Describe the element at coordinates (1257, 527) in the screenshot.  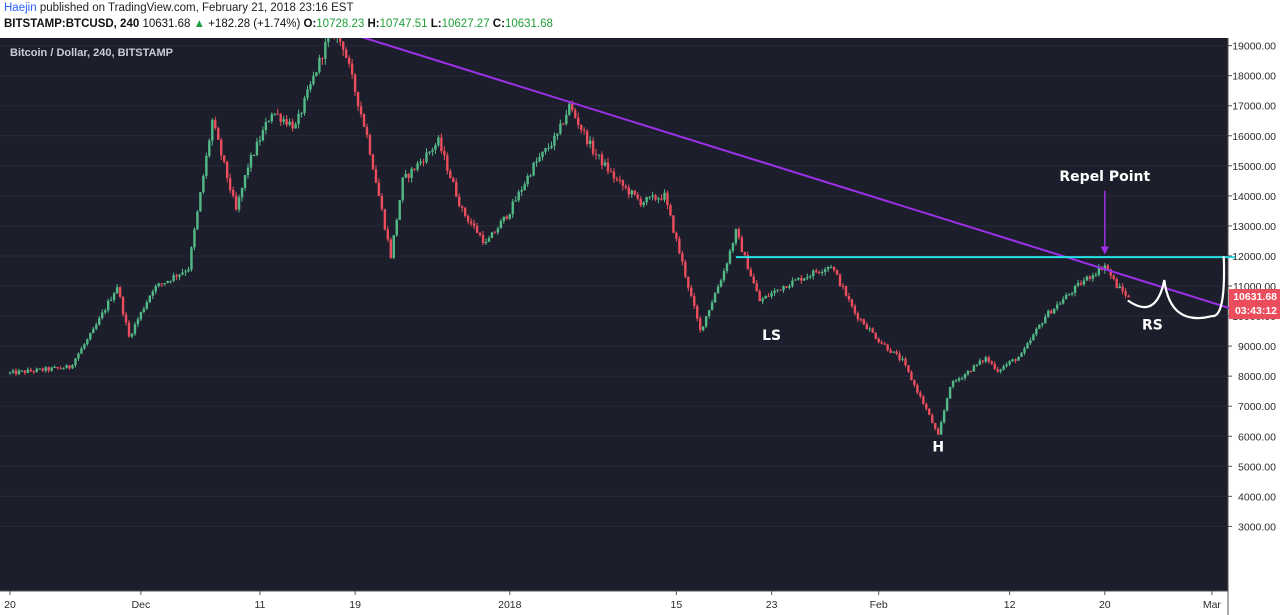
I see `y-tick-label: 3000.00` at that location.